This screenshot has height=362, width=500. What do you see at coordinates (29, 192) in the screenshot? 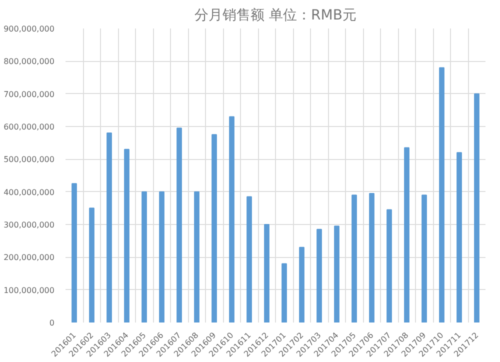
I see `y-tick-label: 400,000,000` at bounding box center [29, 192].